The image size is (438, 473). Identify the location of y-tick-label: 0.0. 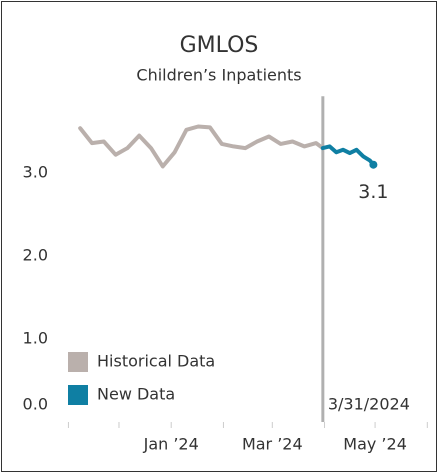
(35, 404).